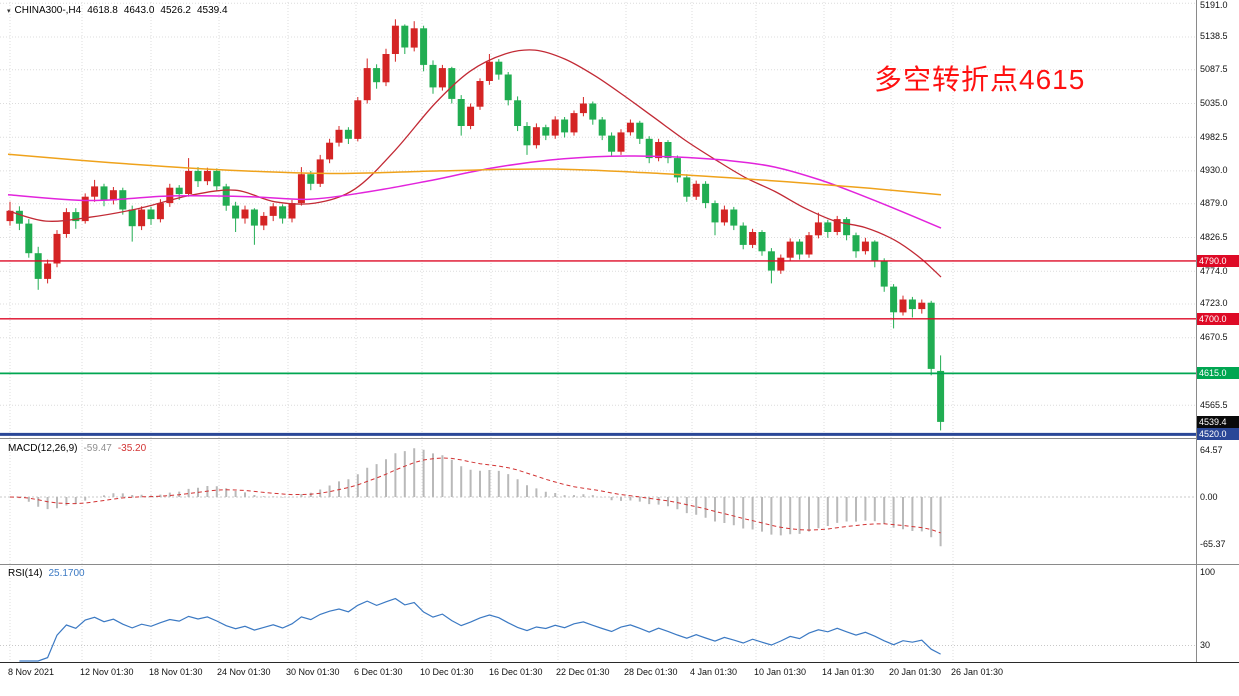  What do you see at coordinates (9, 11) in the screenshot?
I see `dropdown-triangle-icon: ▾` at bounding box center [9, 11].